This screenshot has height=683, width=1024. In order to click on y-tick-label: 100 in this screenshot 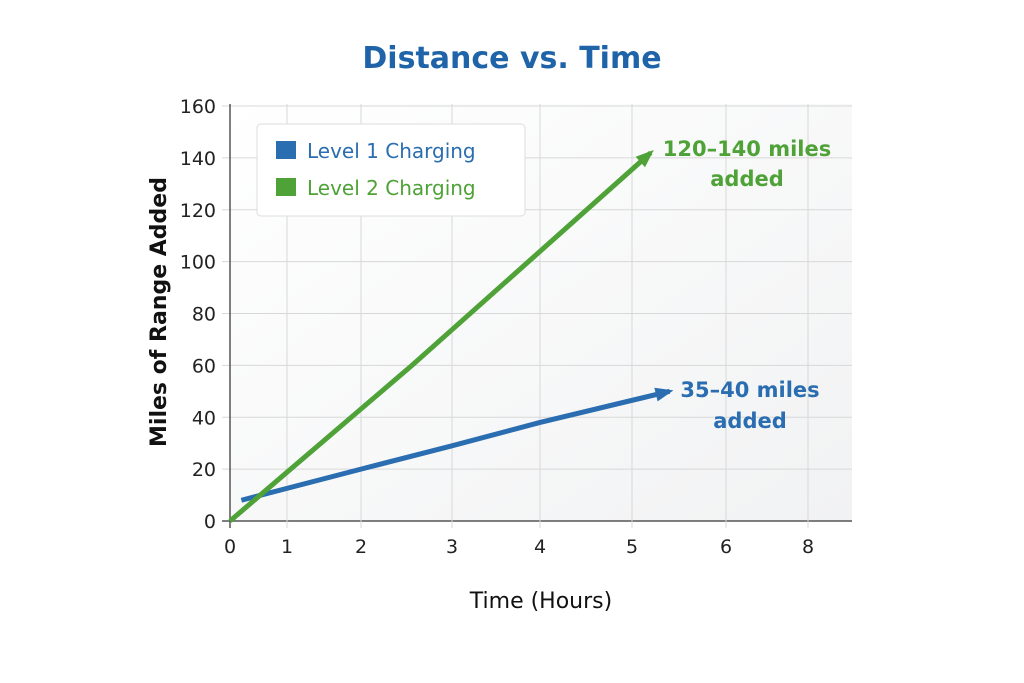, I will do `click(198, 263)`.